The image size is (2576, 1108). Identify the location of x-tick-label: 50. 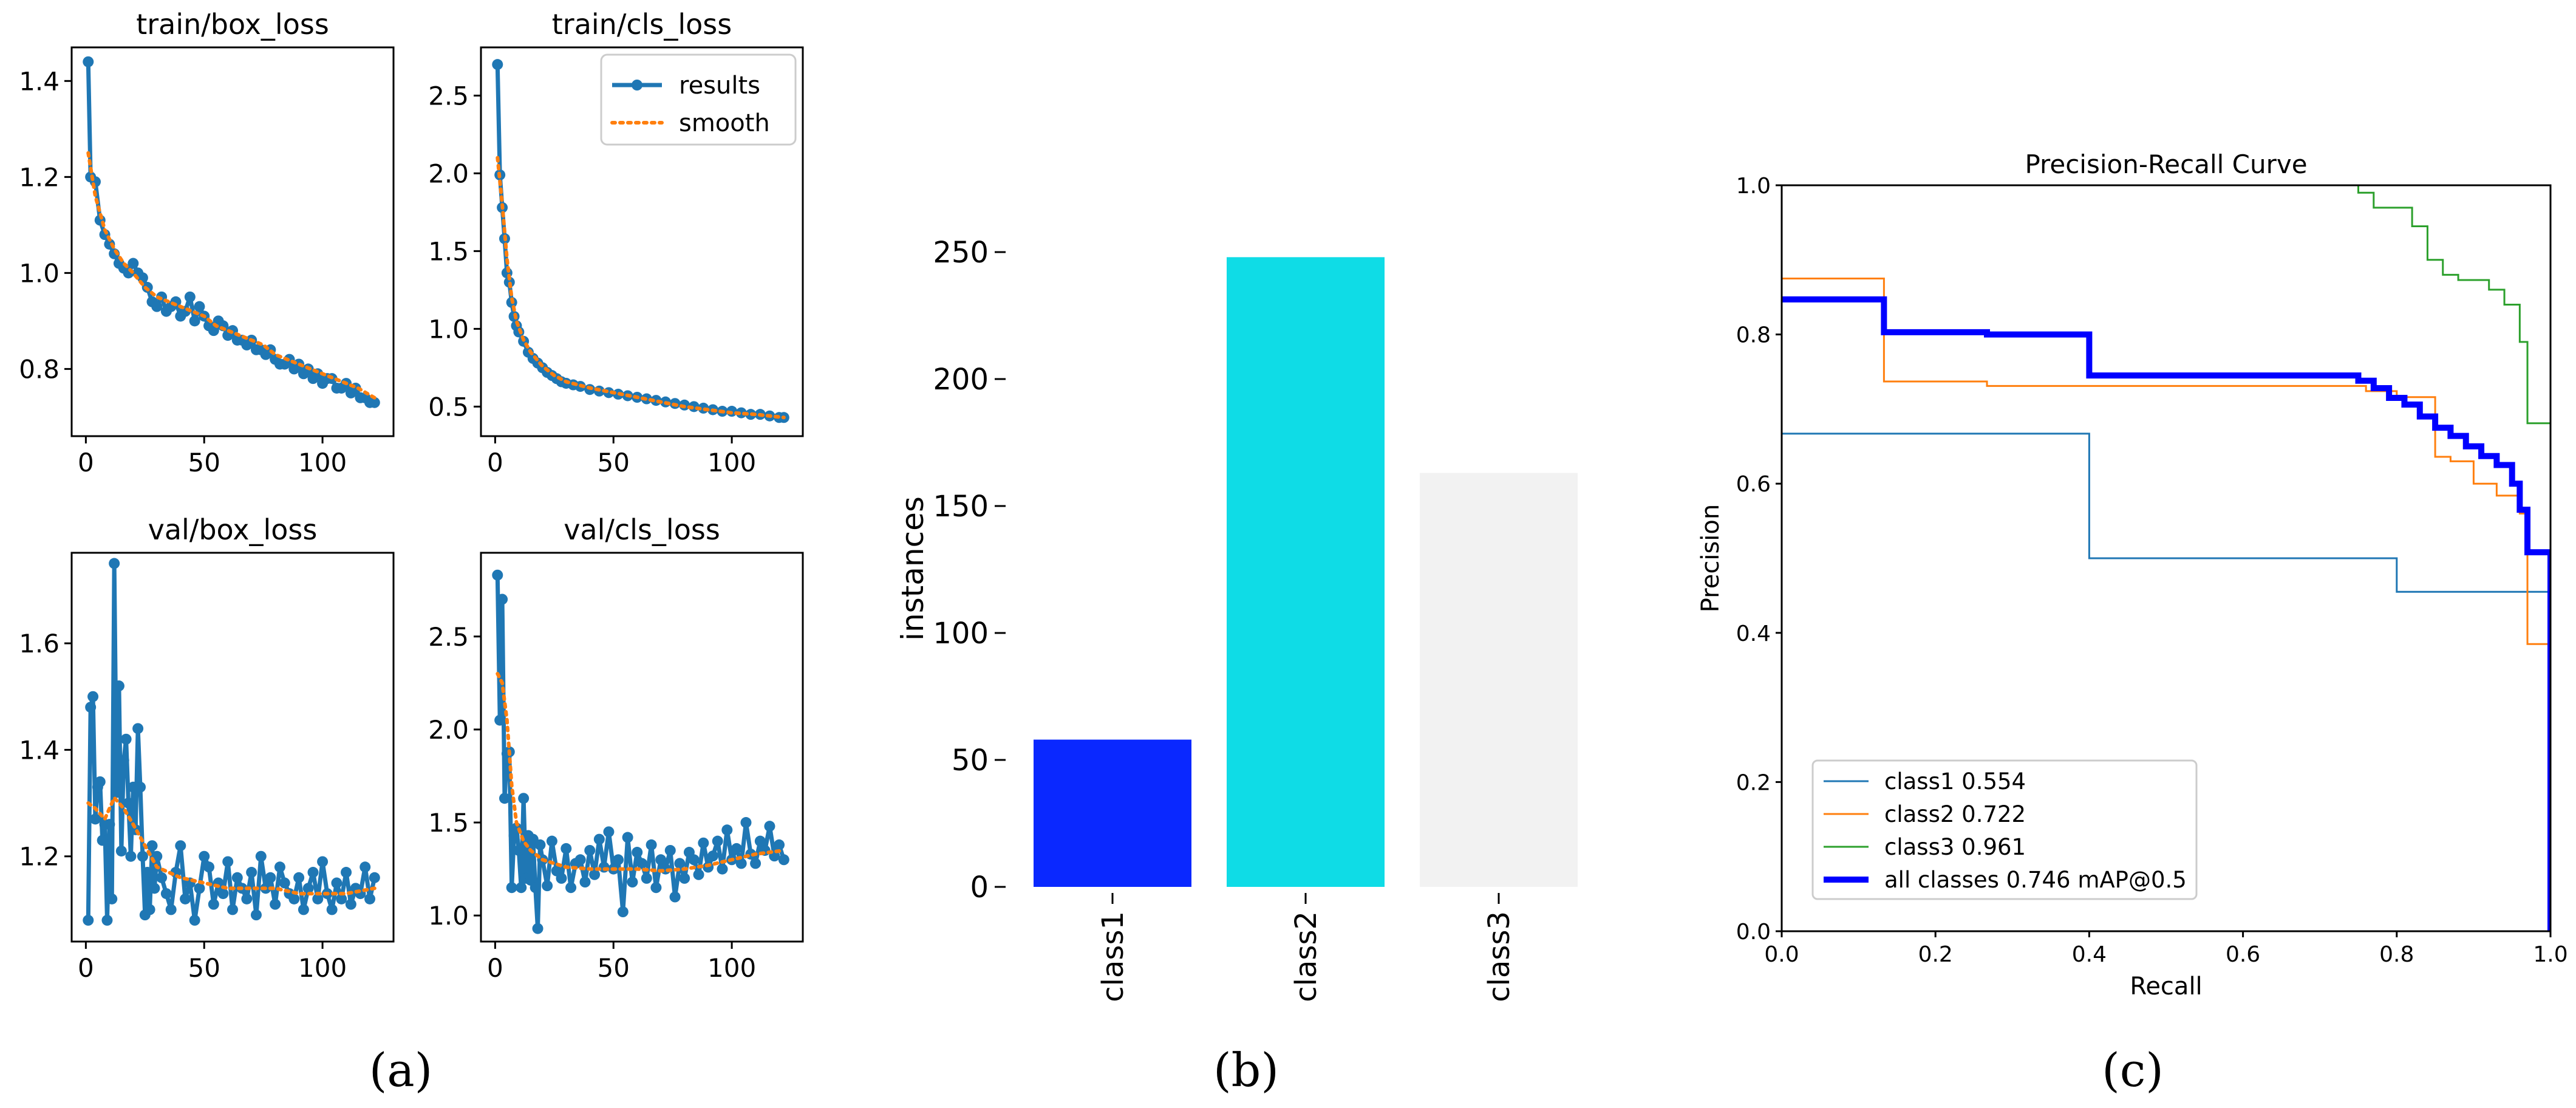
(204, 462).